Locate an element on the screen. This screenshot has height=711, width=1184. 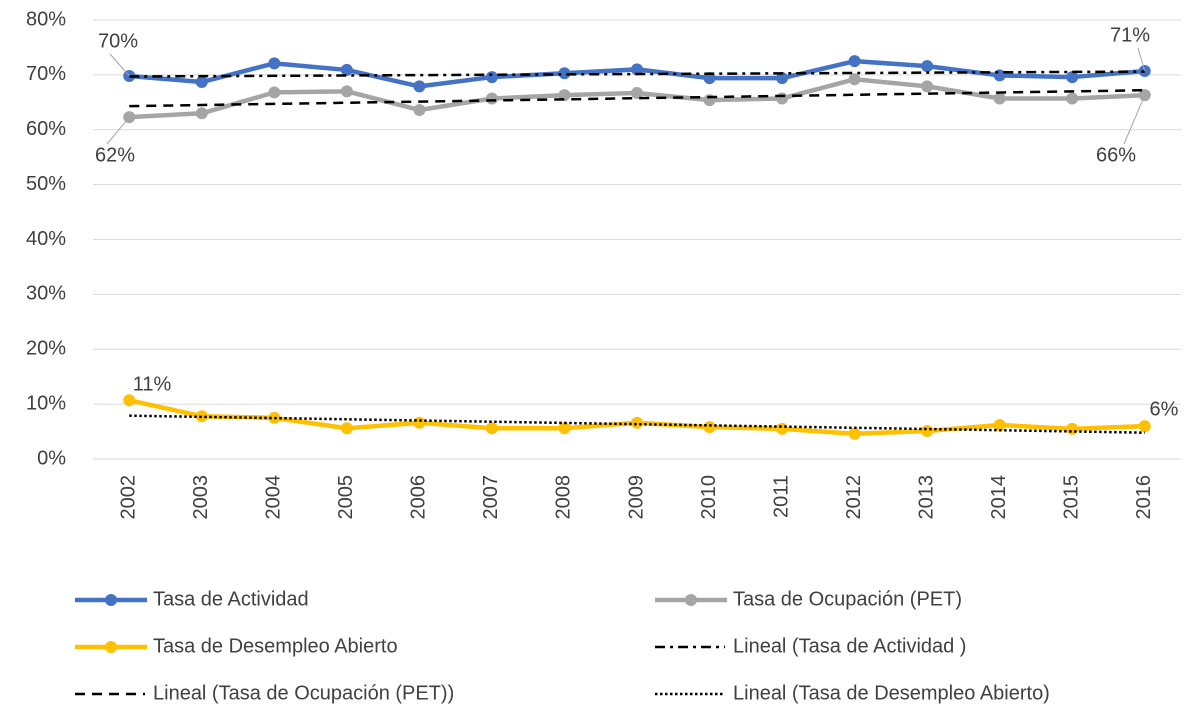
legend-label: Lineal (Tasa de Actividad ) is located at coordinates (849, 646).